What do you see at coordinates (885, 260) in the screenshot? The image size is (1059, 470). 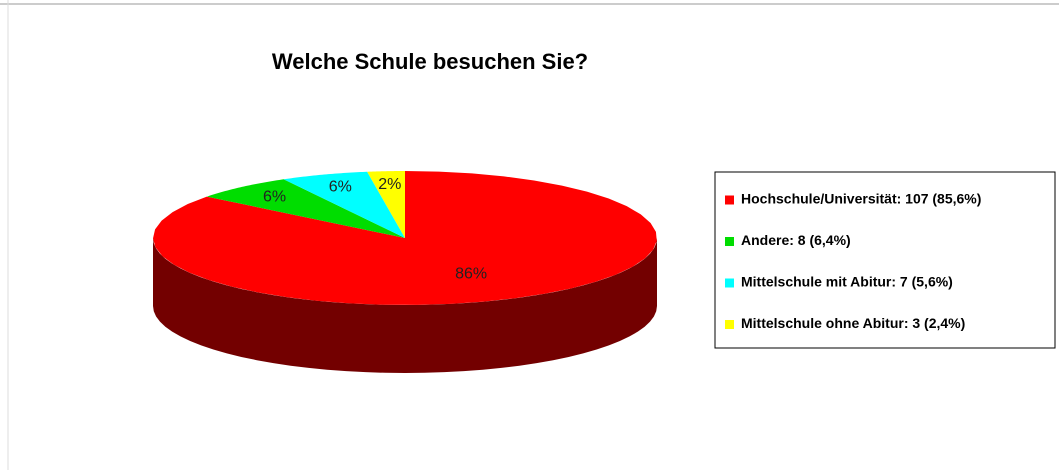 I see `legend-box` at bounding box center [885, 260].